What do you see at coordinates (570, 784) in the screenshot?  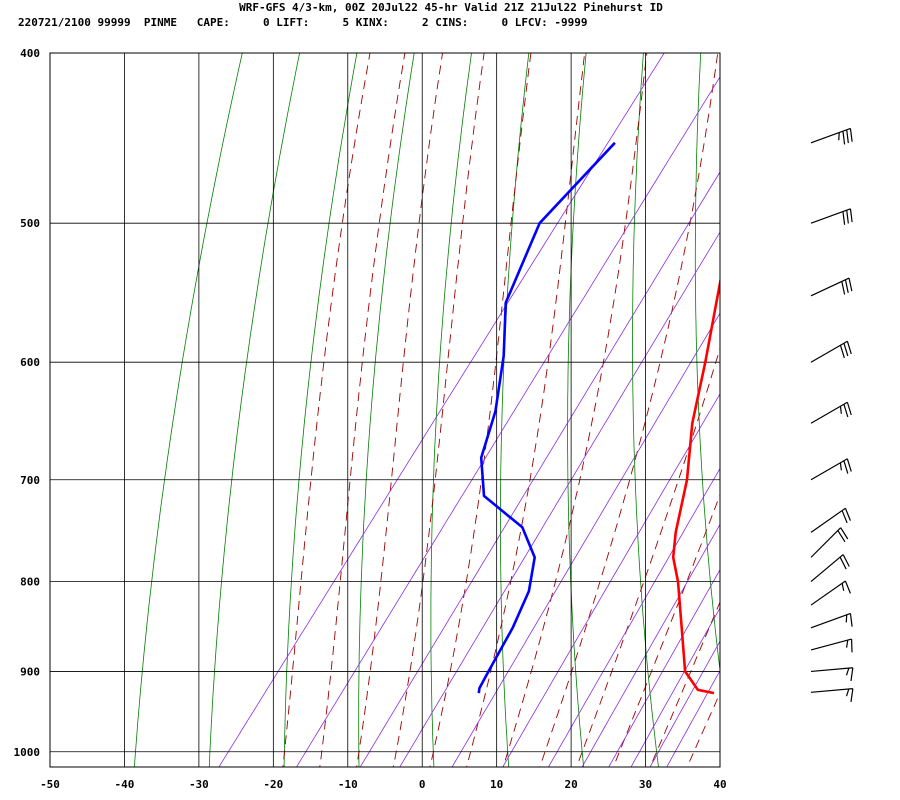 I see `x-tick-label: 20` at bounding box center [570, 784].